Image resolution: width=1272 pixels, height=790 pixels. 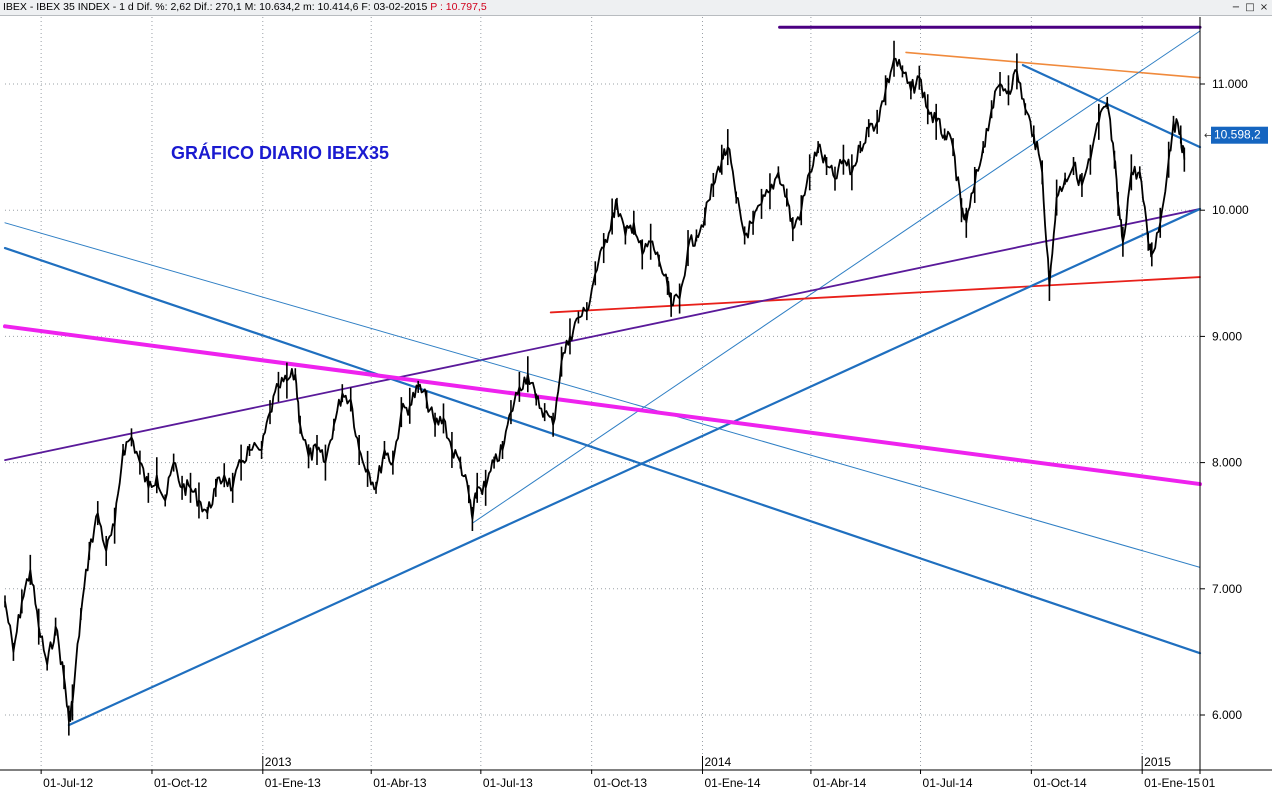 What do you see at coordinates (732, 783) in the screenshot?
I see `x-tick-label: 01-Ene-14` at bounding box center [732, 783].